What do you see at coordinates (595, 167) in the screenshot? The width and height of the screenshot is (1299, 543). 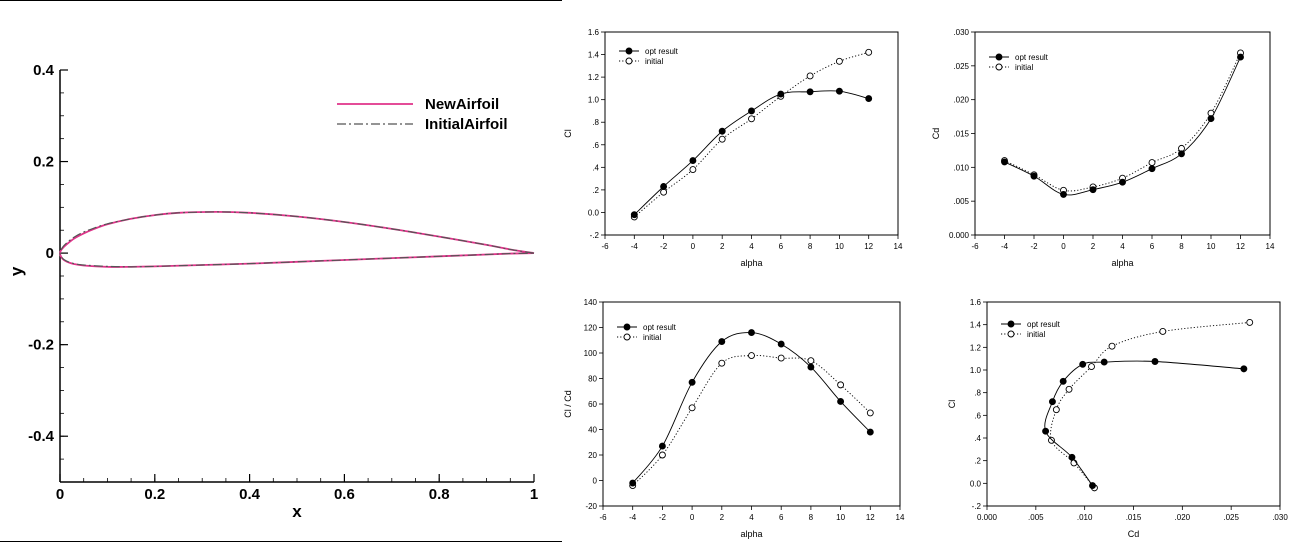 I see `y-tick-label: .4` at bounding box center [595, 167].